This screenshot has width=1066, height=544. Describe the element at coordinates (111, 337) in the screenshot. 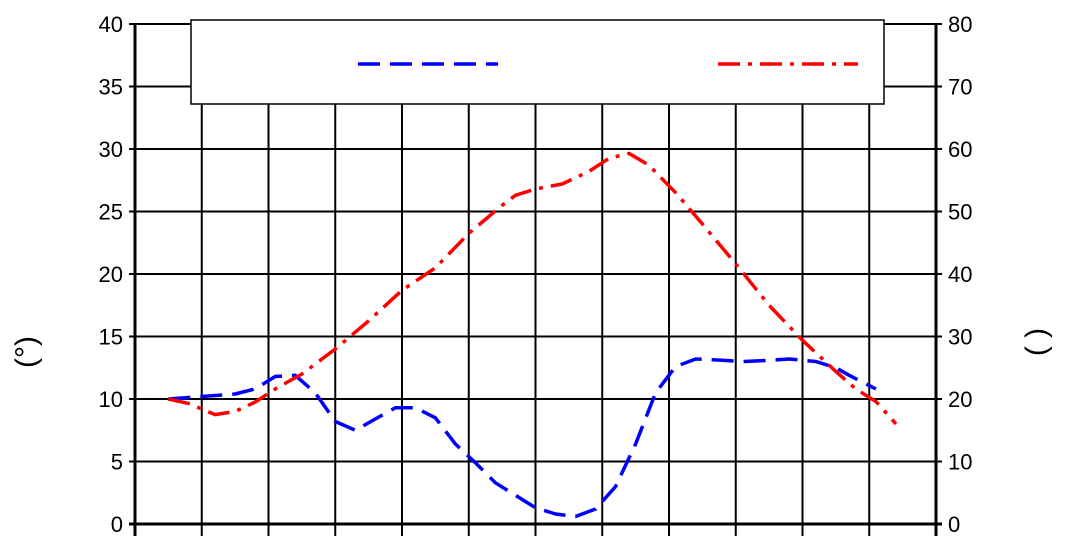

I see `left-tick-label: 15` at that location.